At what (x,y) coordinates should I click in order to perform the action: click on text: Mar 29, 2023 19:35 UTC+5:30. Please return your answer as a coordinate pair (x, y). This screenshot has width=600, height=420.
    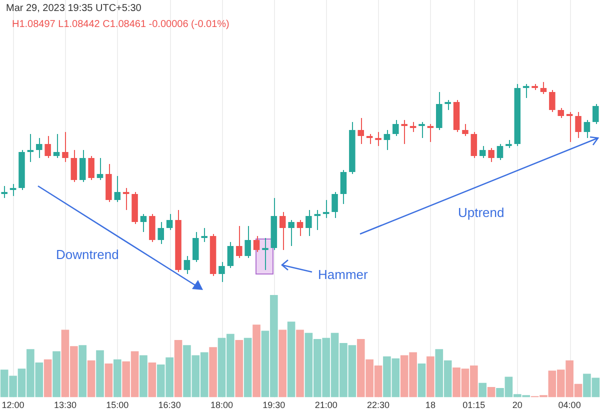
    Looking at the image, I should click on (74, 8).